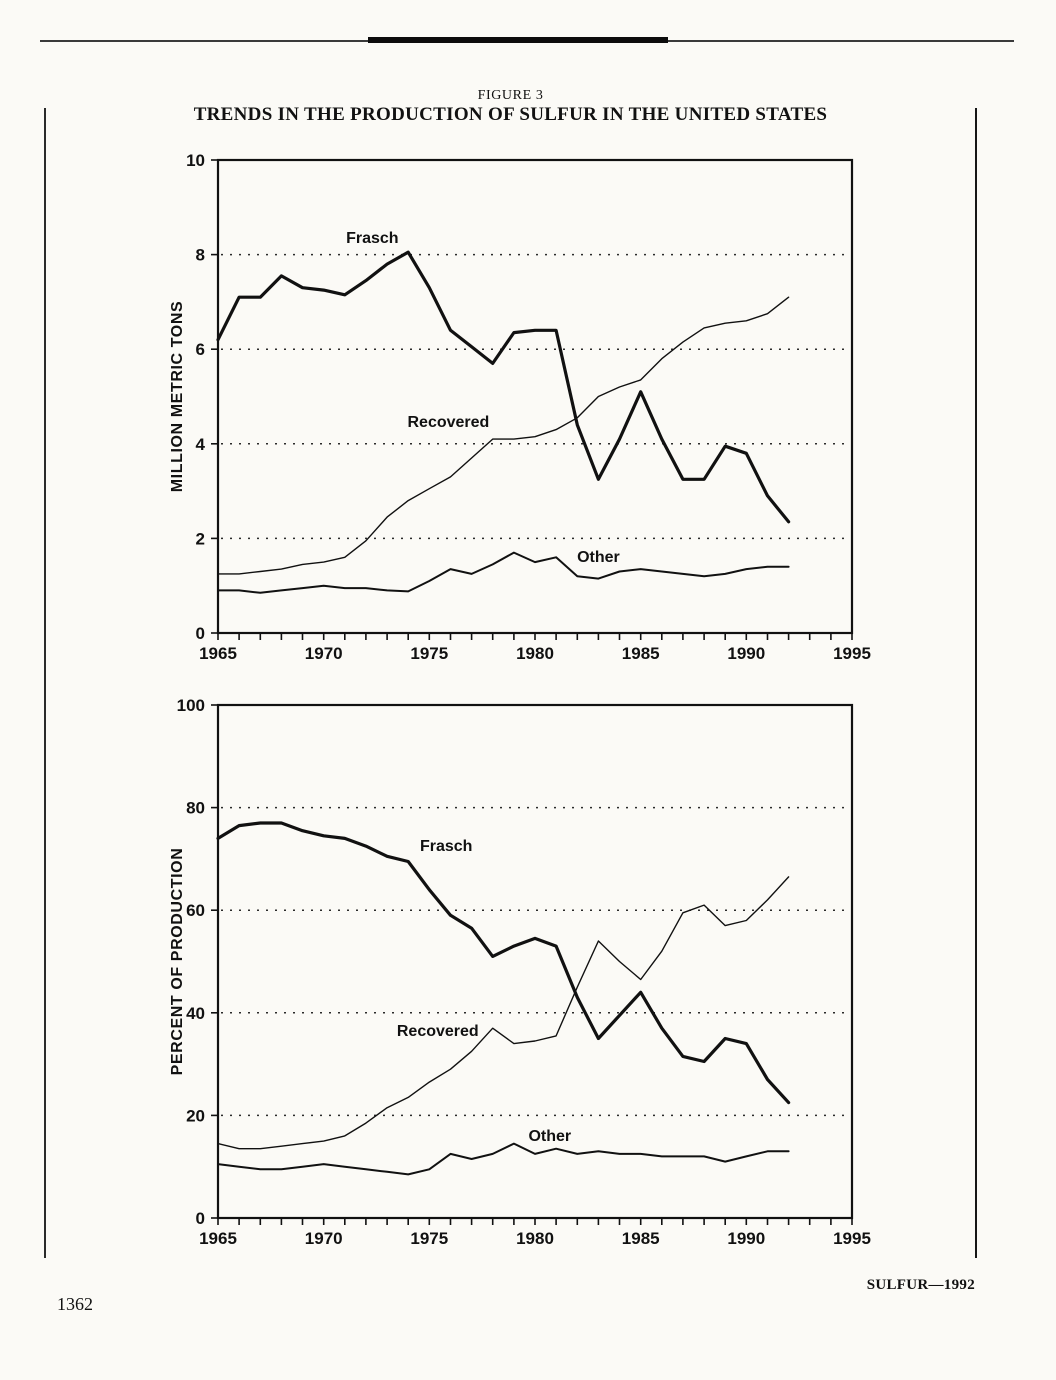 This screenshot has height=1380, width=1056. What do you see at coordinates (201, 444) in the screenshot?
I see `y-tick-label: 4` at bounding box center [201, 444].